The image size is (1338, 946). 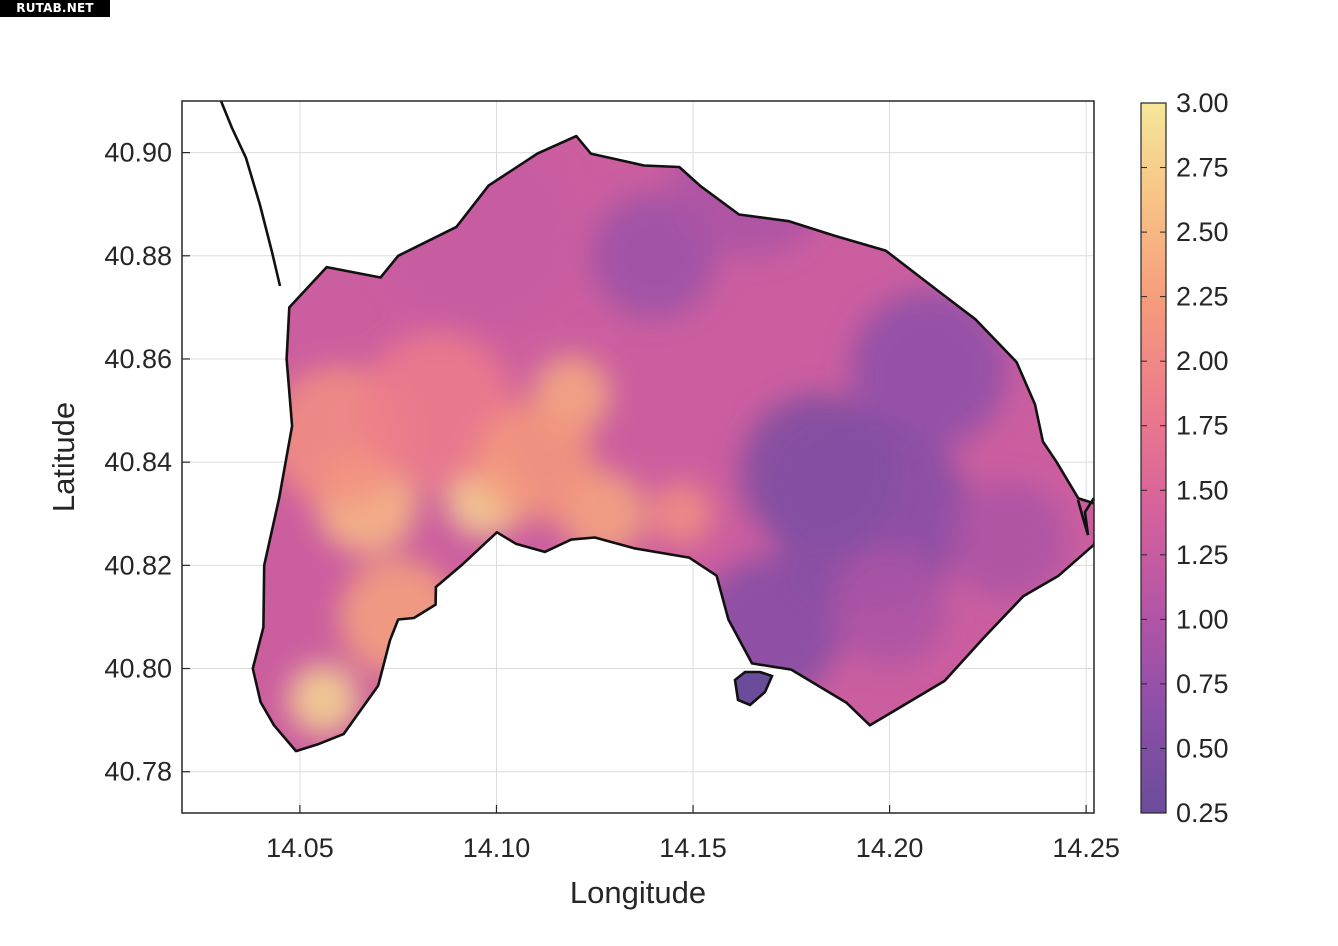 What do you see at coordinates (1202, 813) in the screenshot?
I see `colorbar-tick-label: 0.25` at bounding box center [1202, 813].